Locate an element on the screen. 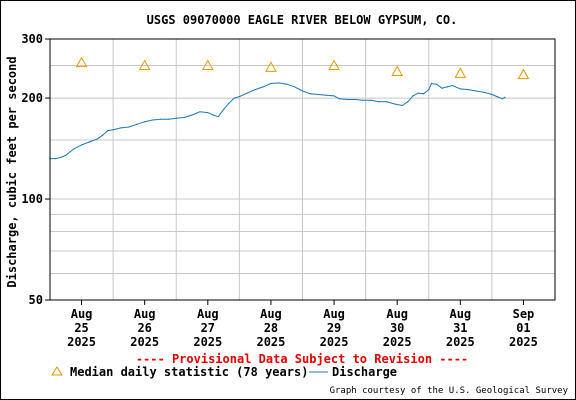  y-tick-label: 300 is located at coordinates (32, 39).